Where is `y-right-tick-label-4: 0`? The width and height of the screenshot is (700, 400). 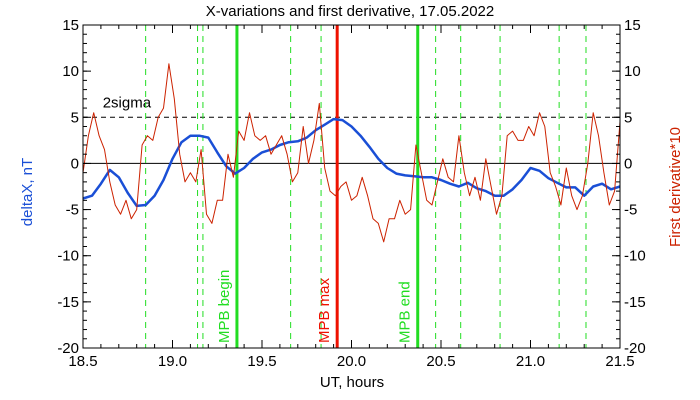
y-right-tick-label-4: 0 is located at coordinates (628, 163).